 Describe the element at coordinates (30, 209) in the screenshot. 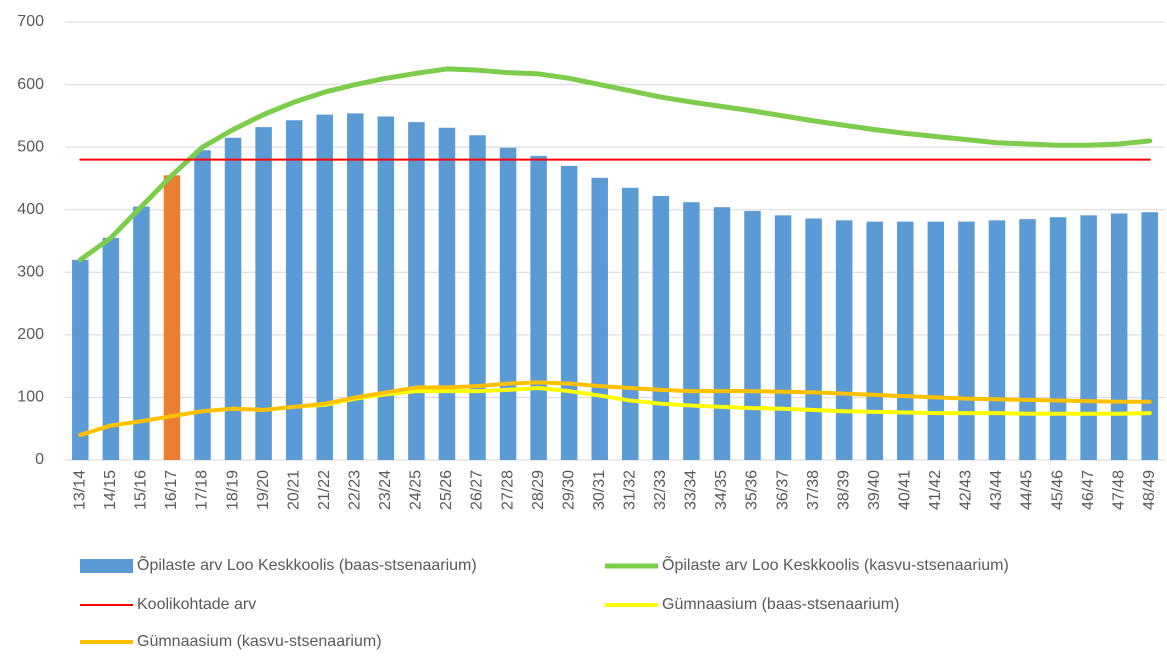

I see `y-tick-label: 400` at that location.